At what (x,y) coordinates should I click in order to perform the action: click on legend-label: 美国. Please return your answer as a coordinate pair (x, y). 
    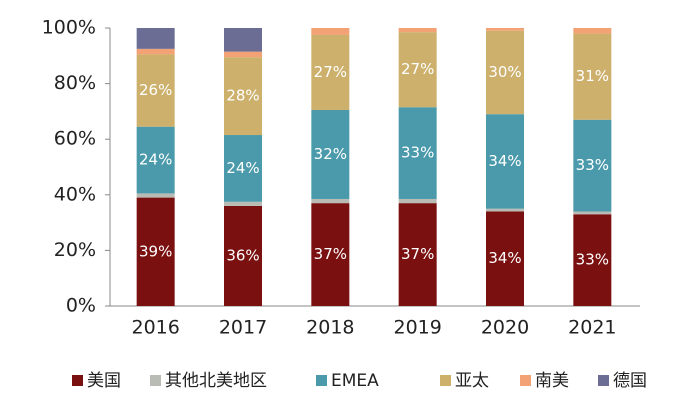
    Looking at the image, I should click on (104, 381).